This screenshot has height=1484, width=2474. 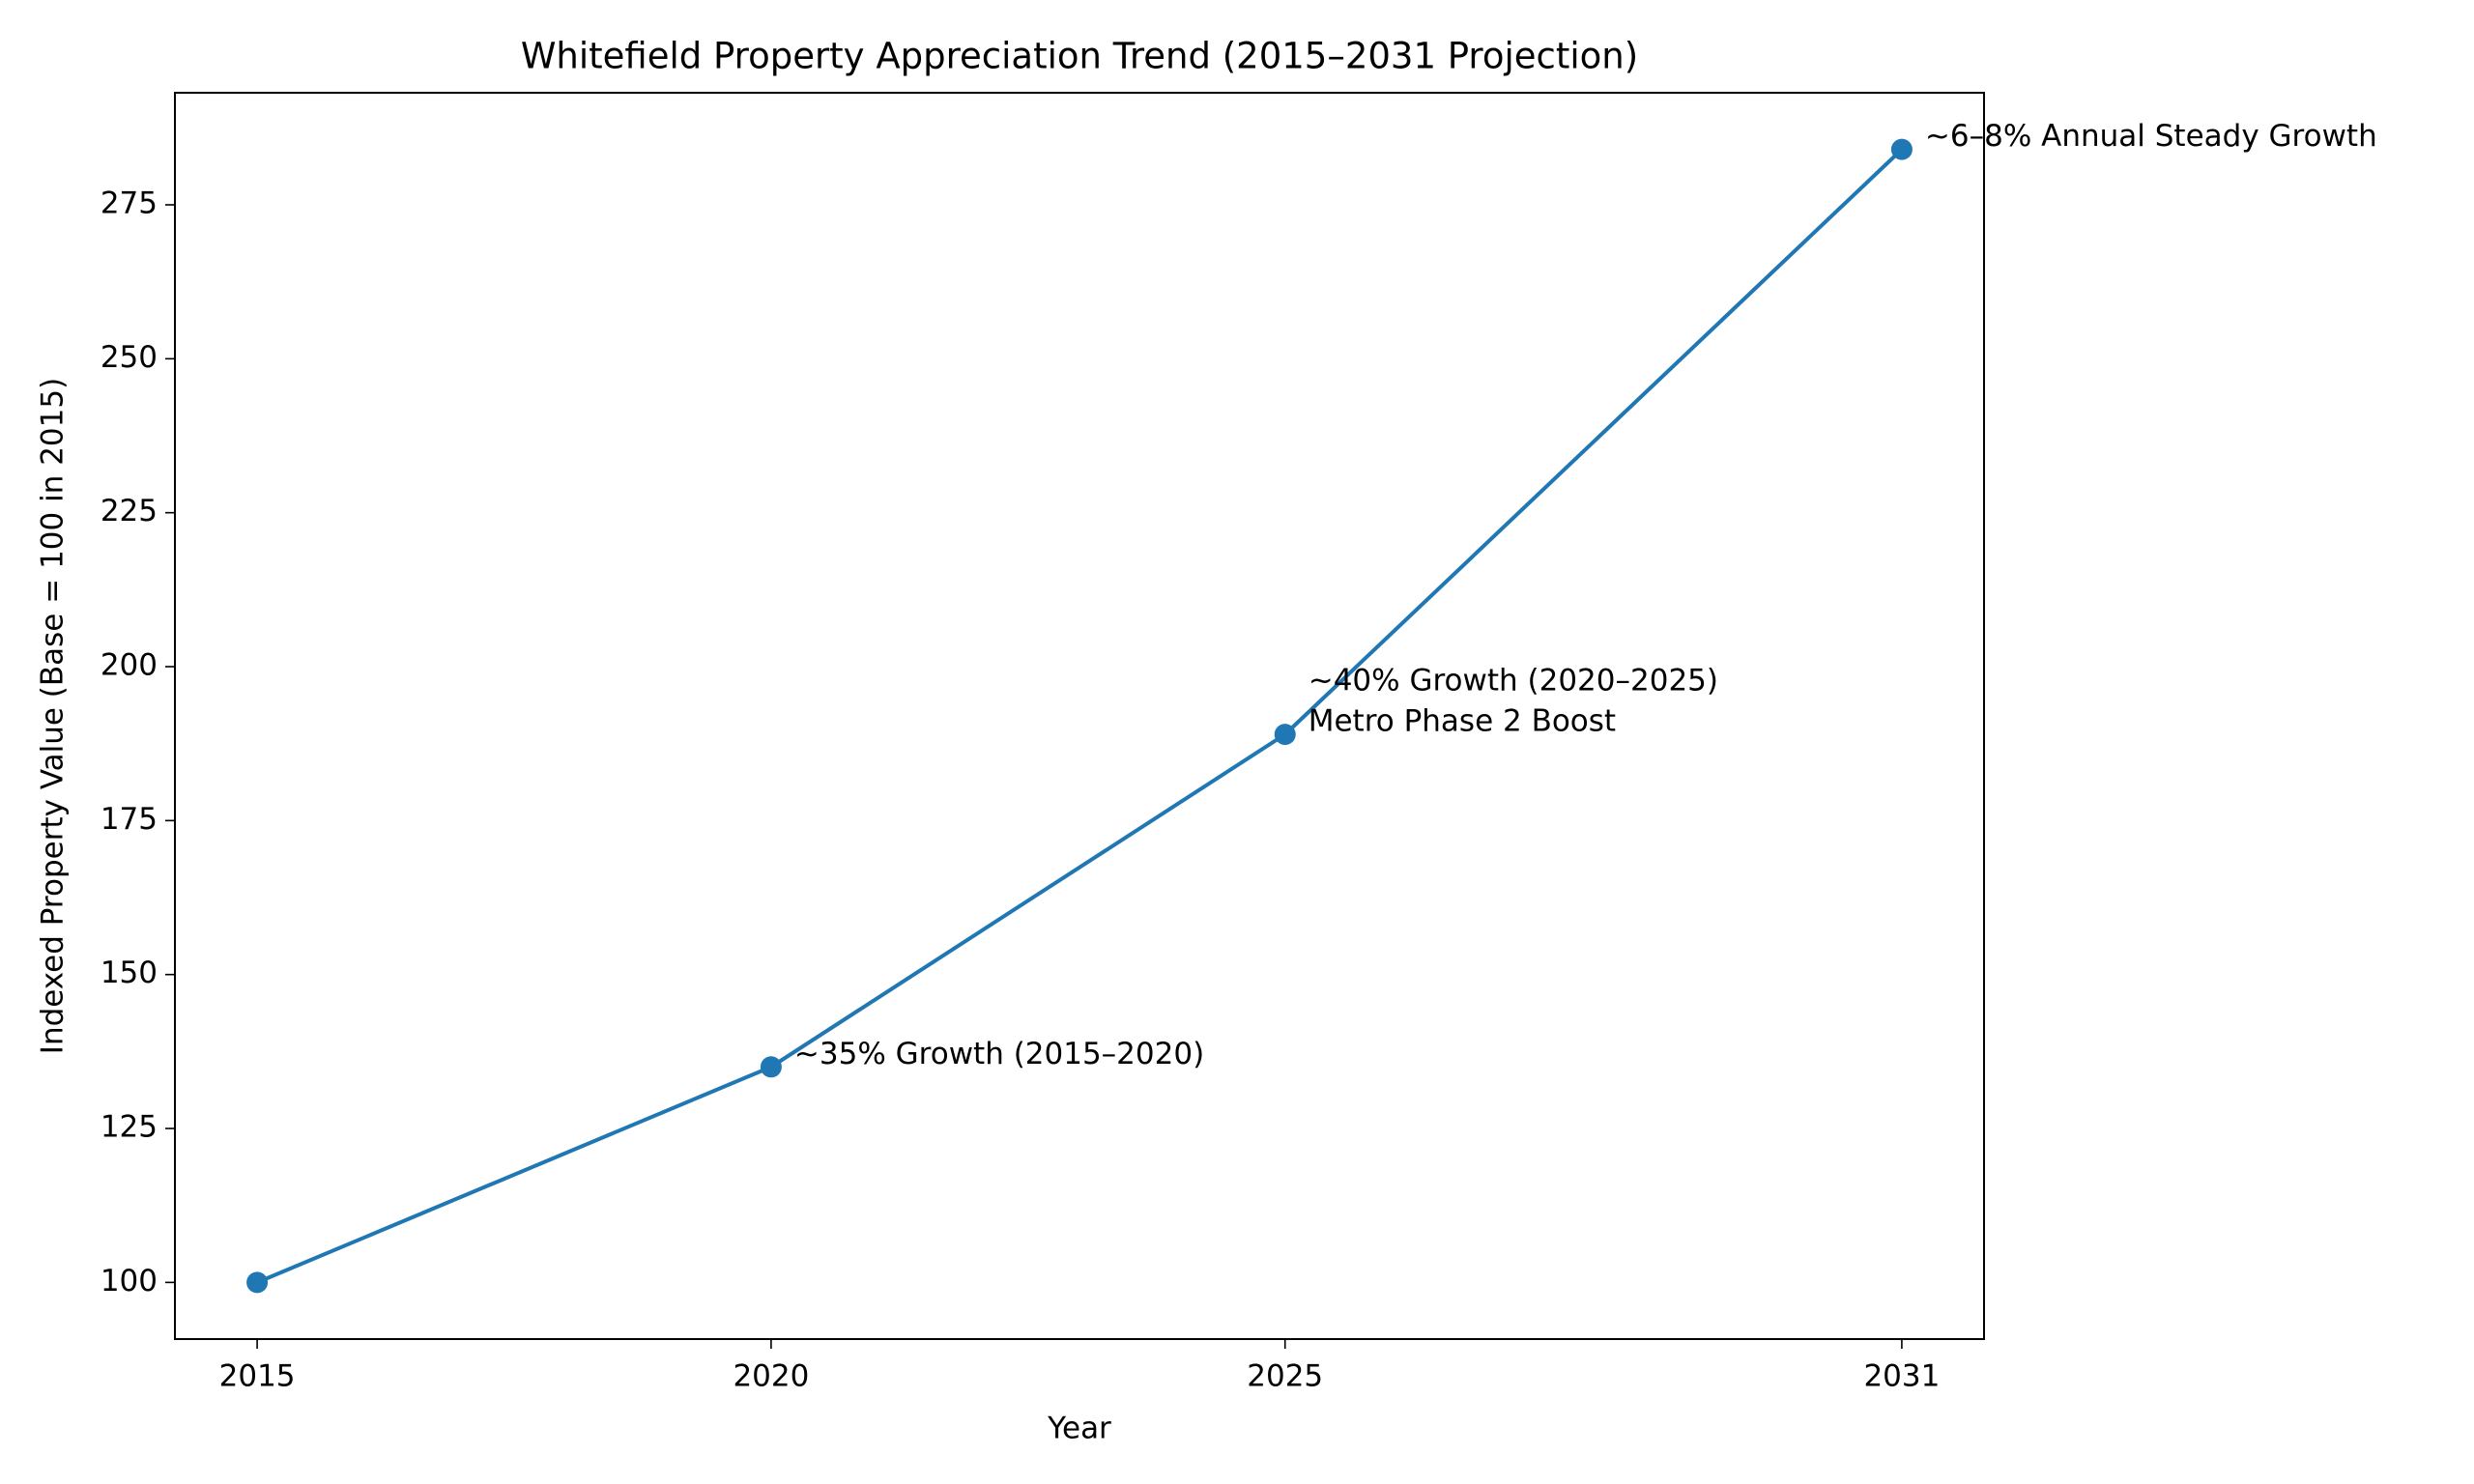 I want to click on annotation: ~6–8% Annual Steady Growth, so click(x=2151, y=137).